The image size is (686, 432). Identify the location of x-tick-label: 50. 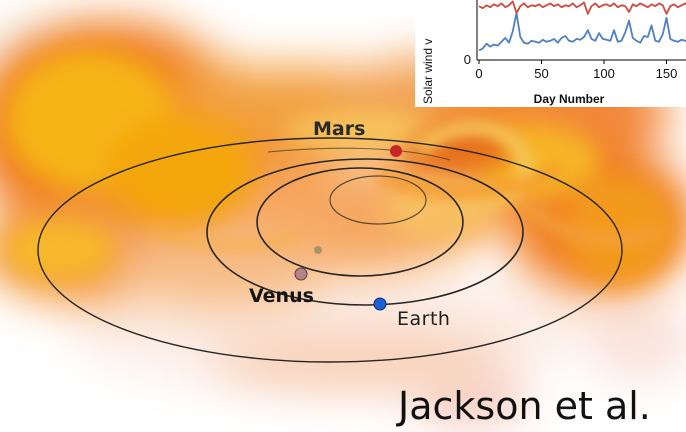
(541, 73).